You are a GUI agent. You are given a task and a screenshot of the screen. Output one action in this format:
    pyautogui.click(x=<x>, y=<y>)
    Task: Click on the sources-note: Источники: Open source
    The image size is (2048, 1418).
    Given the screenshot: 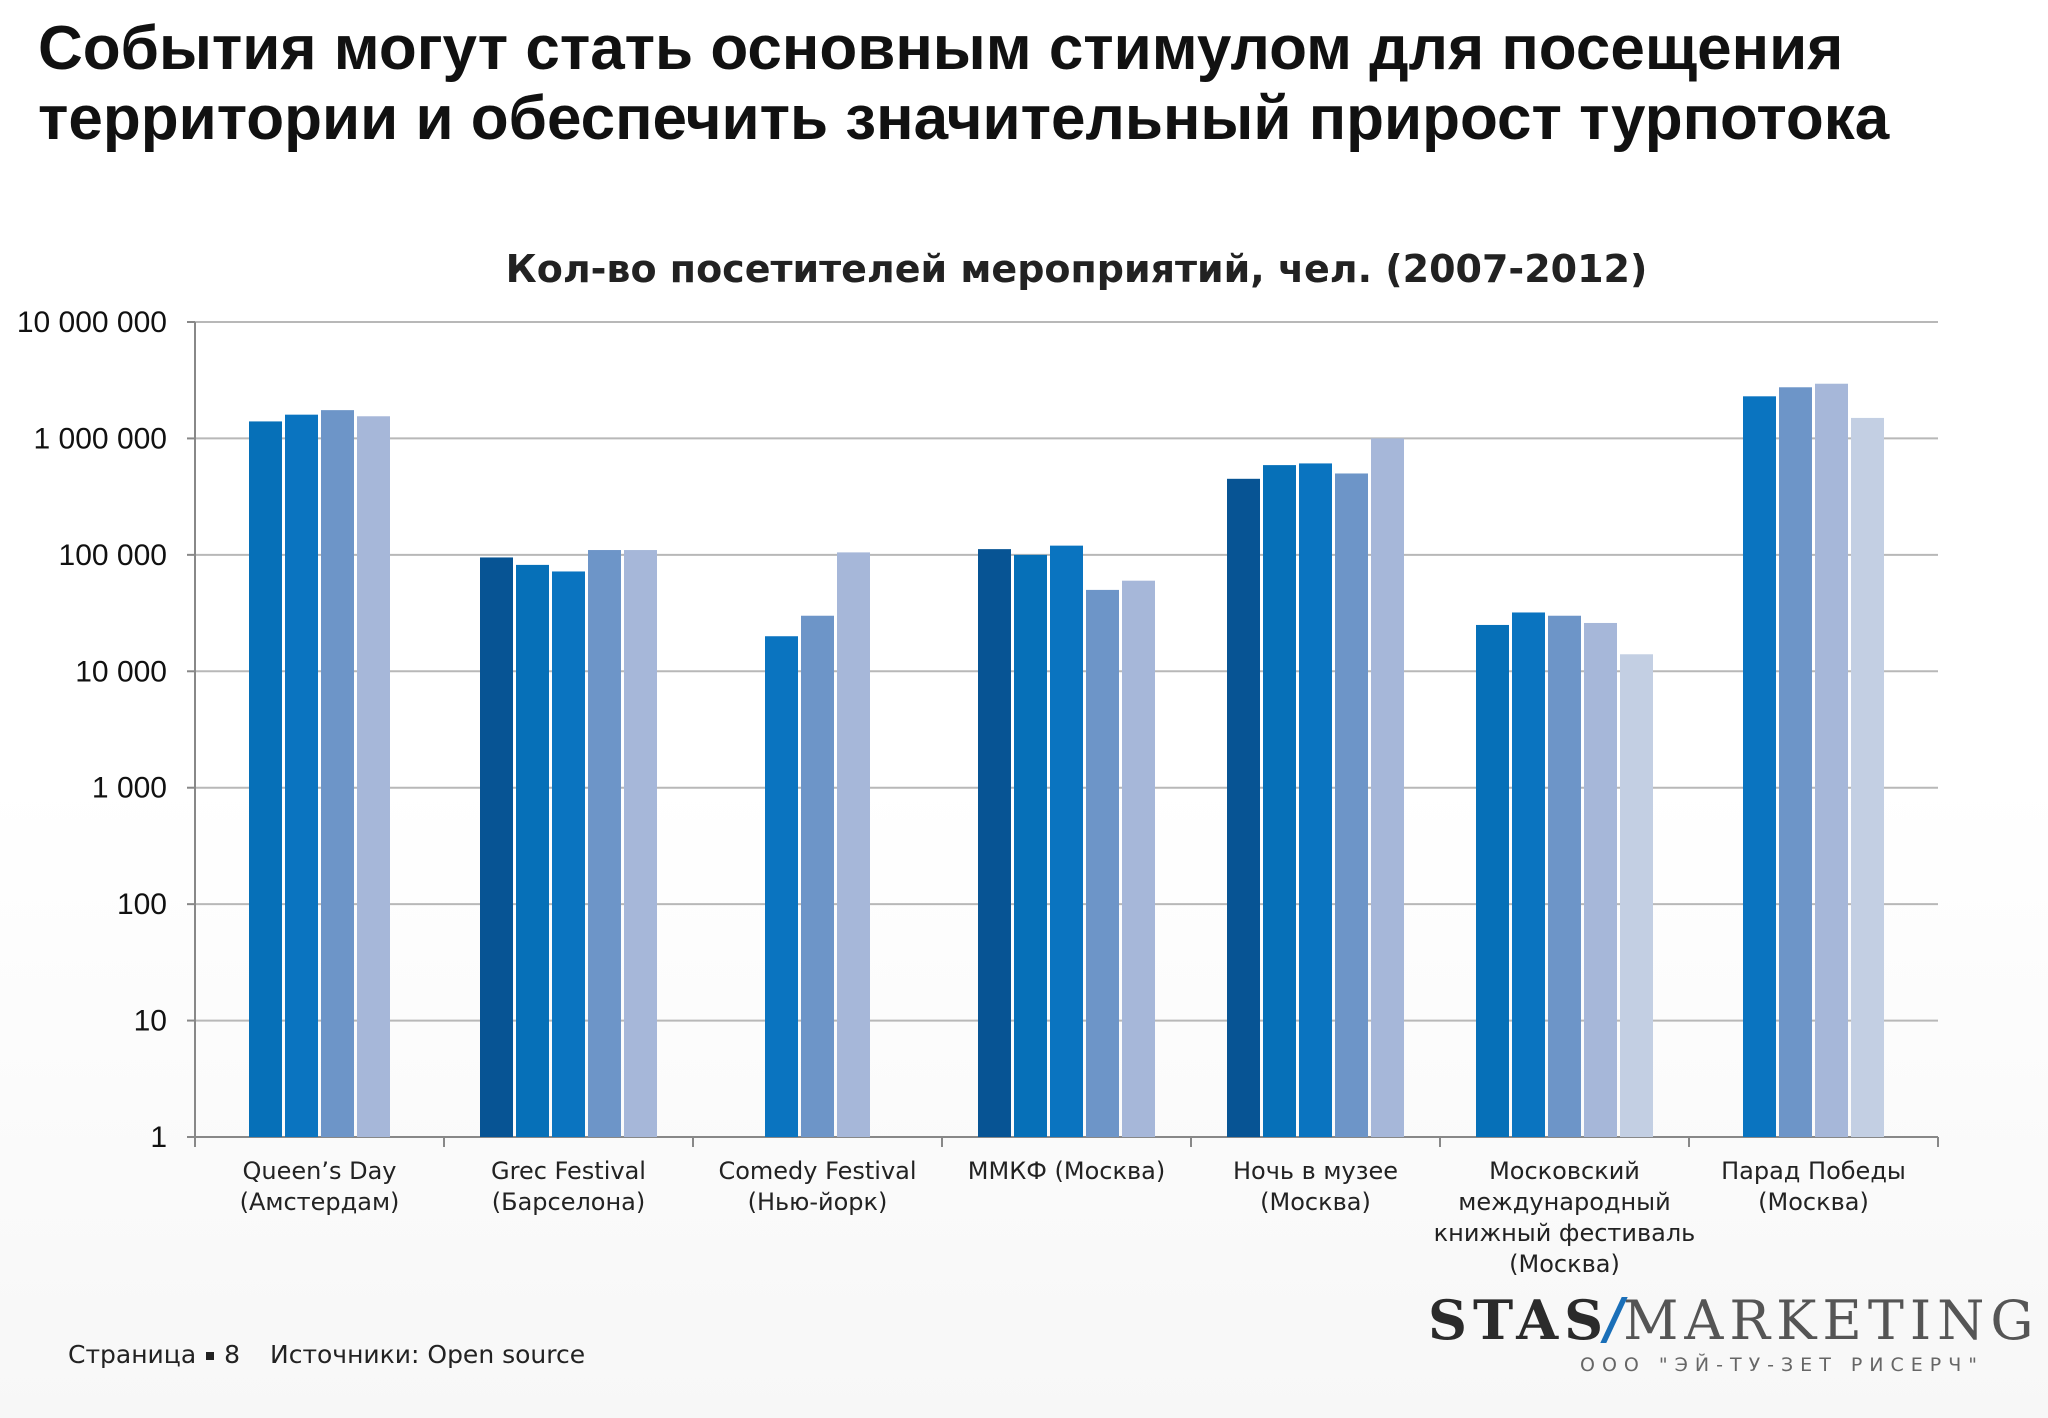 What is the action you would take?
    pyautogui.click(x=428, y=1354)
    